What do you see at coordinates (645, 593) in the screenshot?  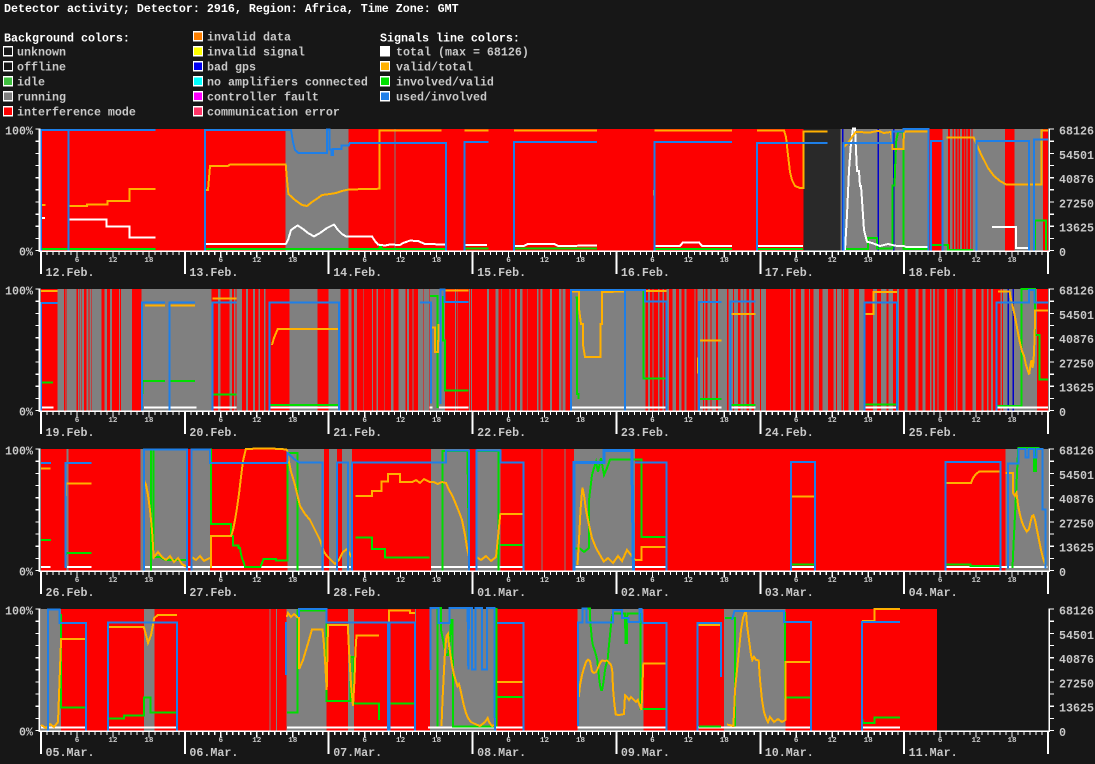 I see `svg-text: 02.Mar.` at bounding box center [645, 593].